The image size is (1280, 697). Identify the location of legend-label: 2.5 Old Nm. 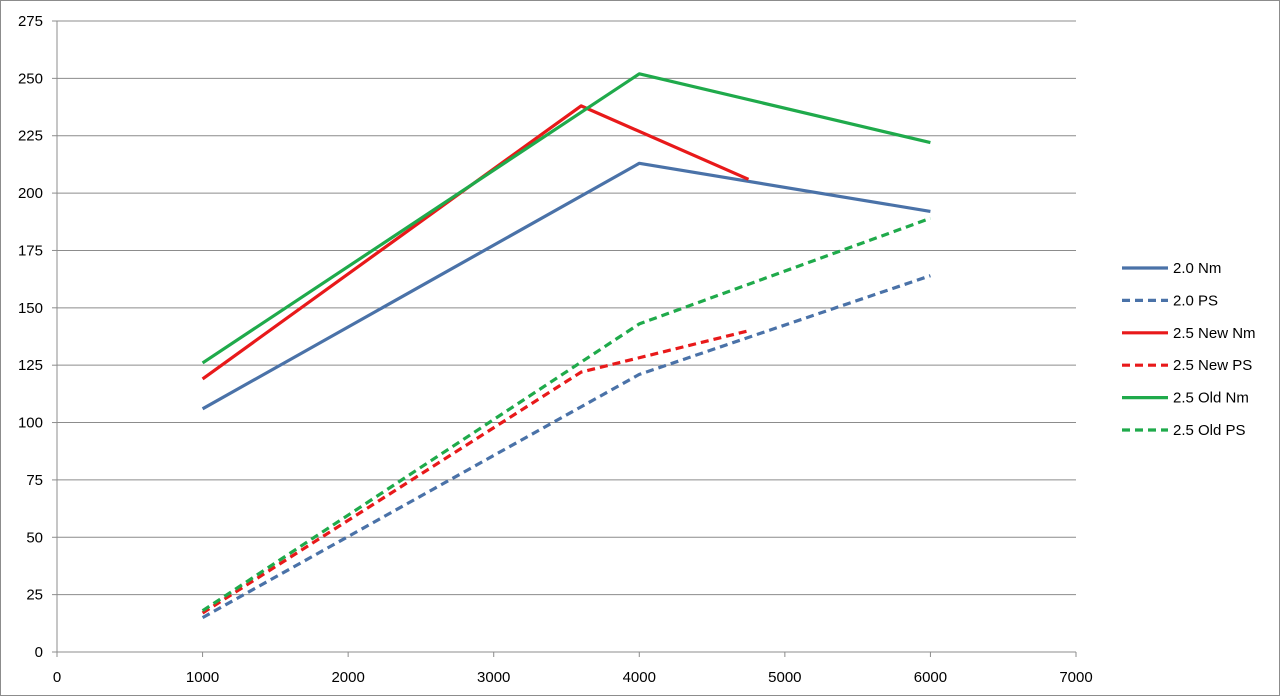
(1211, 398).